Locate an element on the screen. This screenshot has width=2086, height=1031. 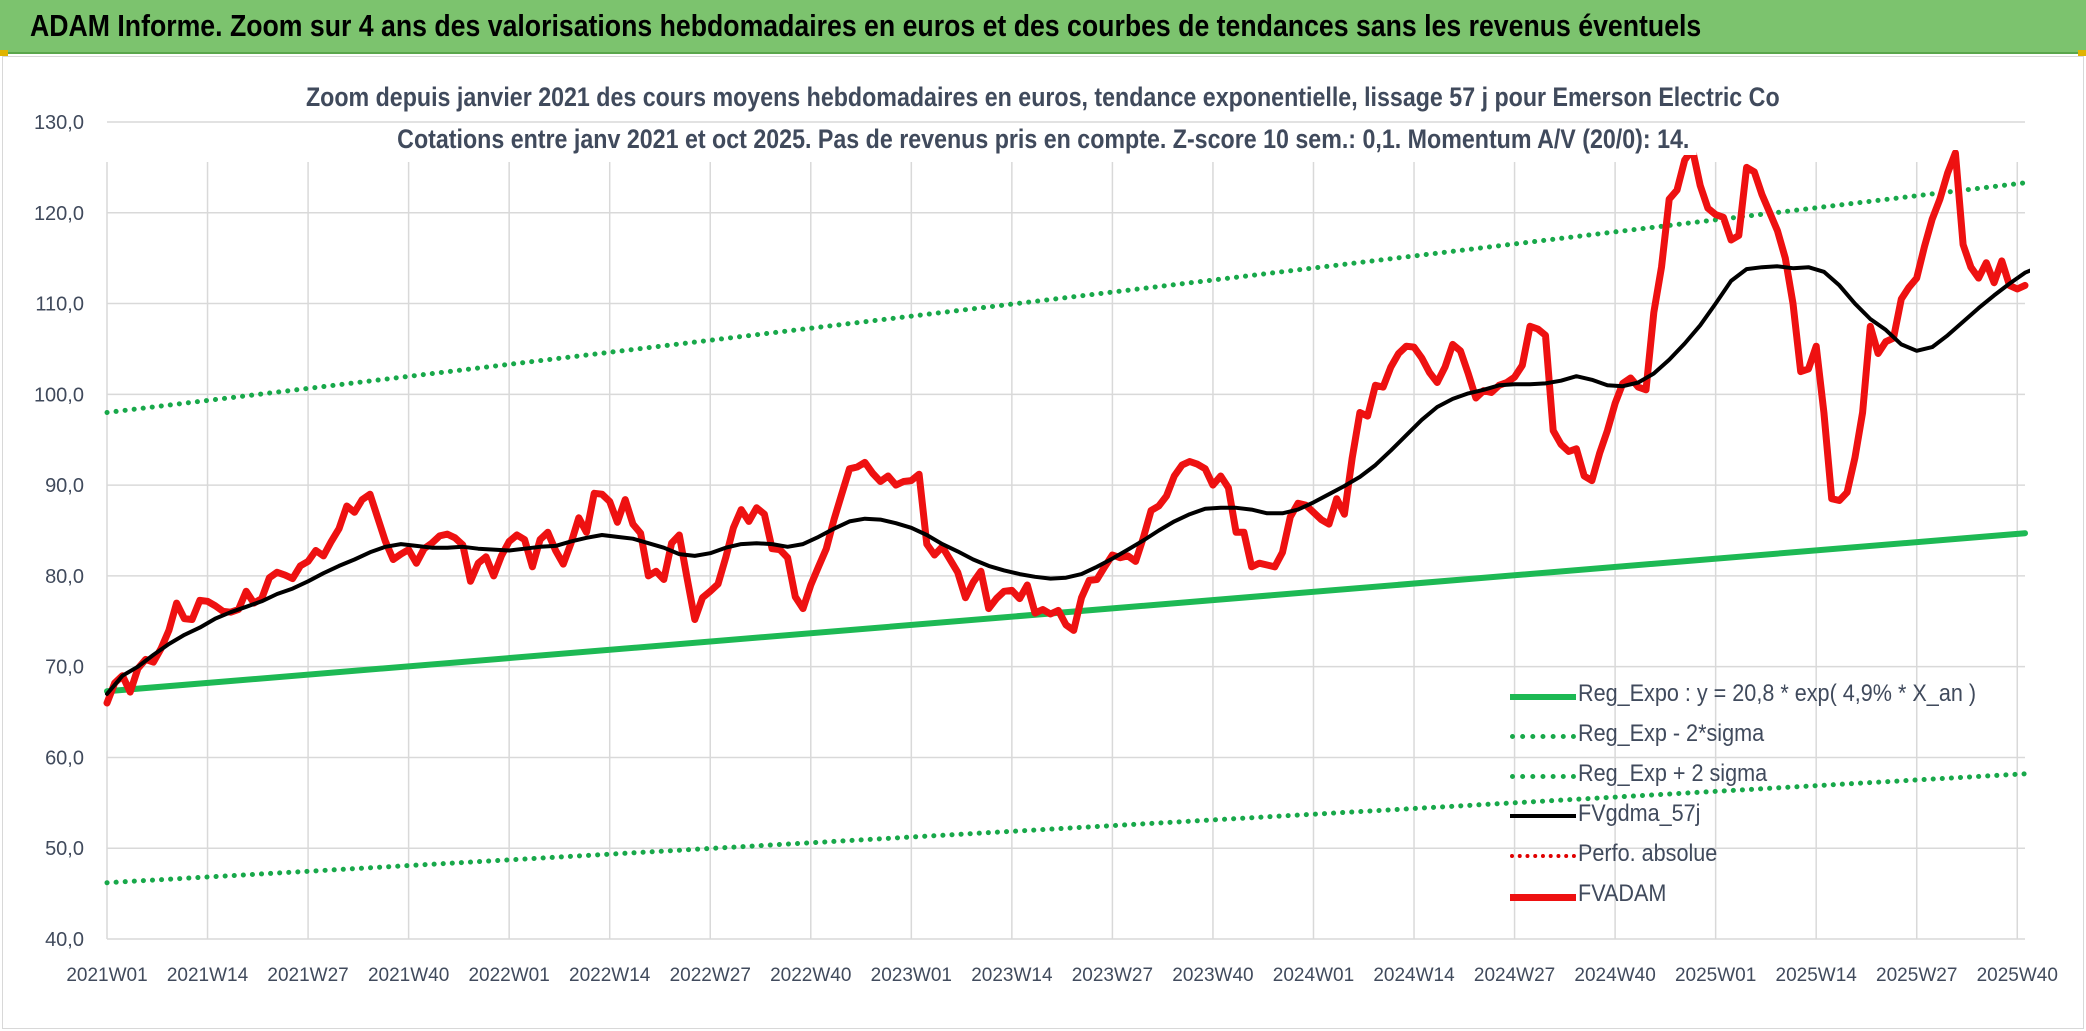
x-tick-label: 2022W14 is located at coordinates (610, 975).